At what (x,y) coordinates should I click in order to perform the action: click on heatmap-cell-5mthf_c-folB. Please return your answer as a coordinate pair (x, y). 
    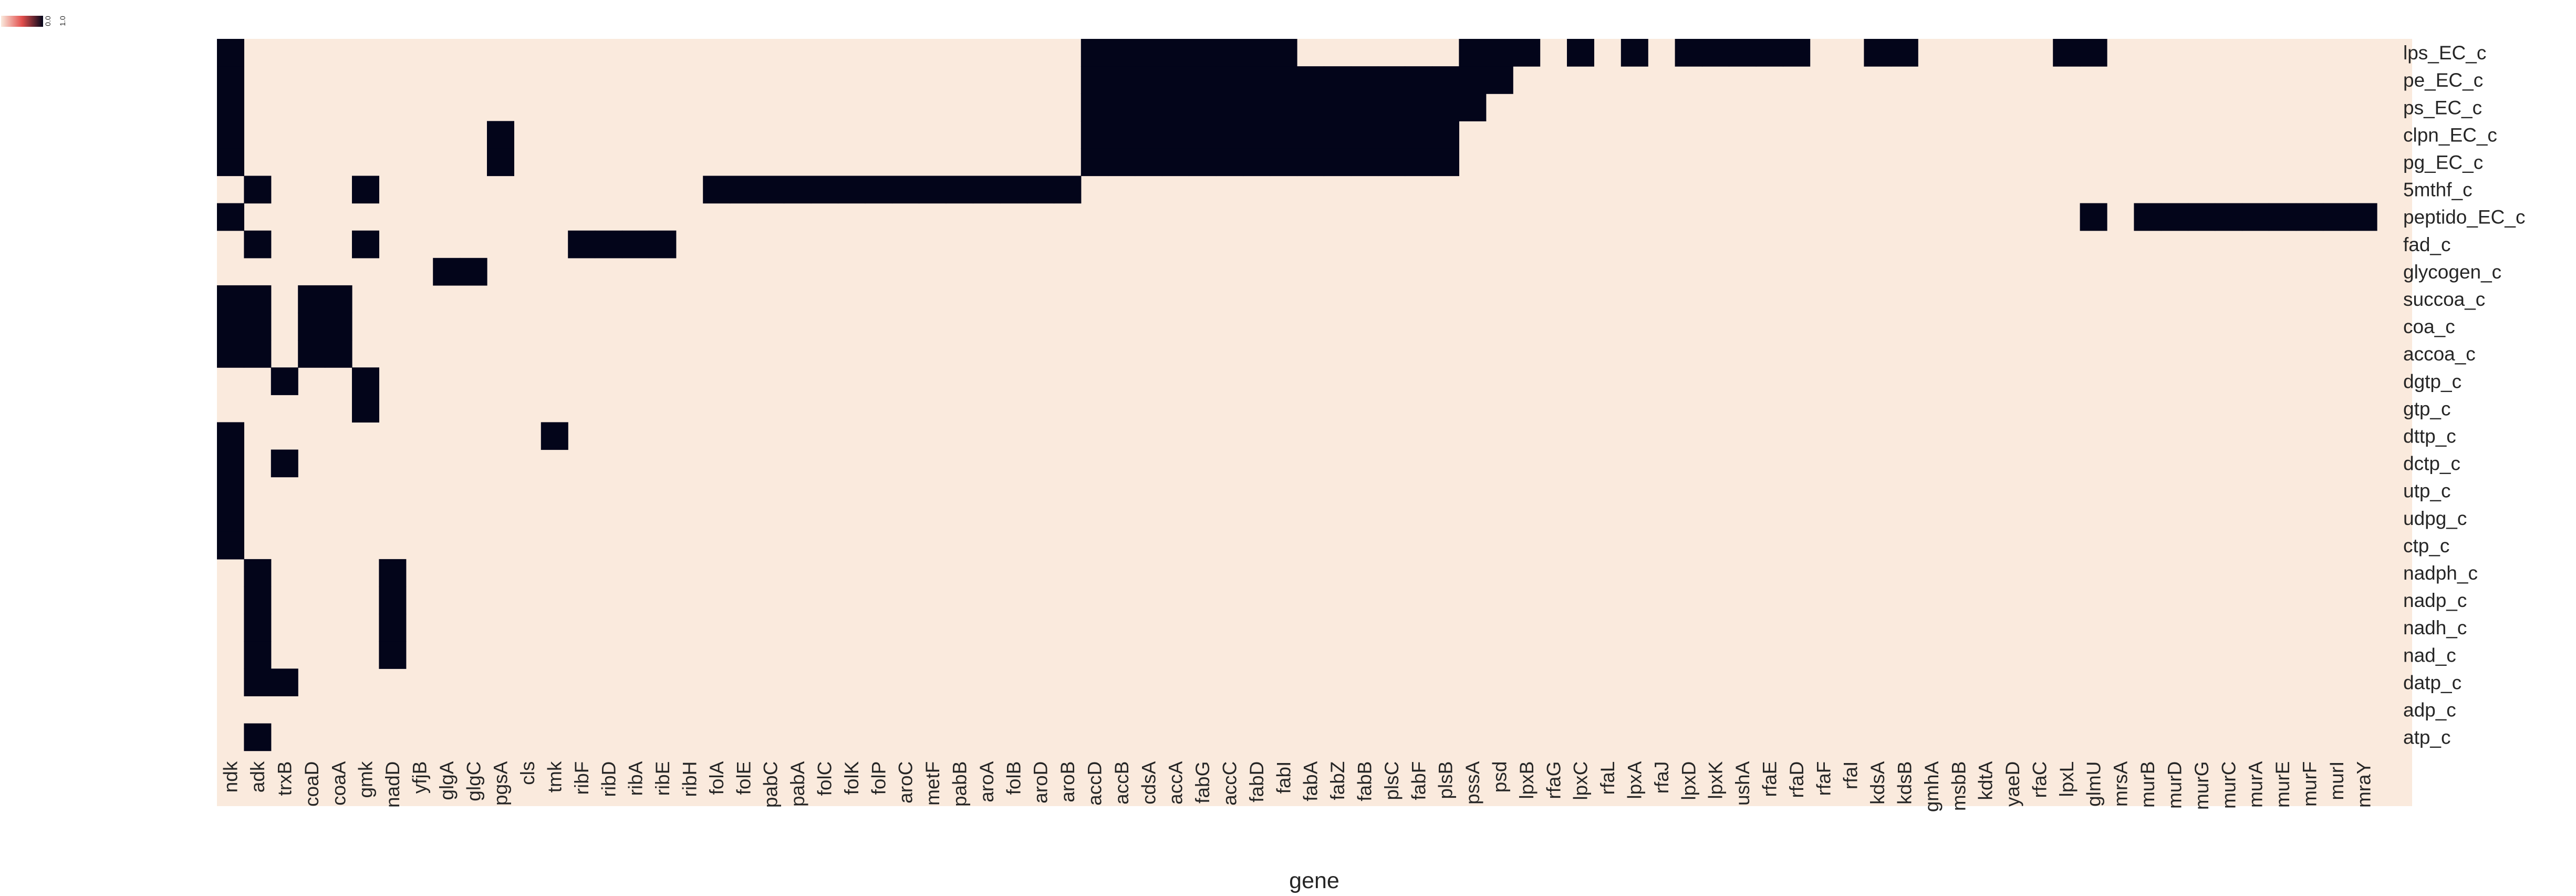
    Looking at the image, I should click on (1013, 190).